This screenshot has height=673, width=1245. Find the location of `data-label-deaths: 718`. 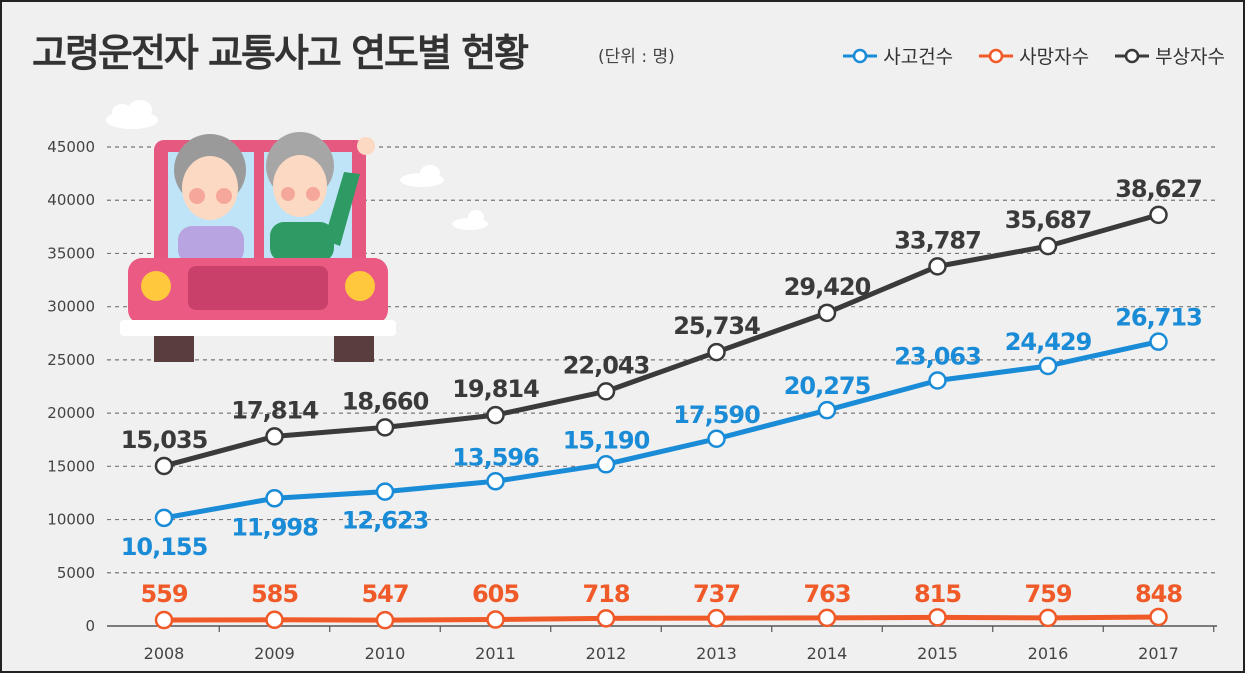

data-label-deaths: 718 is located at coordinates (605, 594).